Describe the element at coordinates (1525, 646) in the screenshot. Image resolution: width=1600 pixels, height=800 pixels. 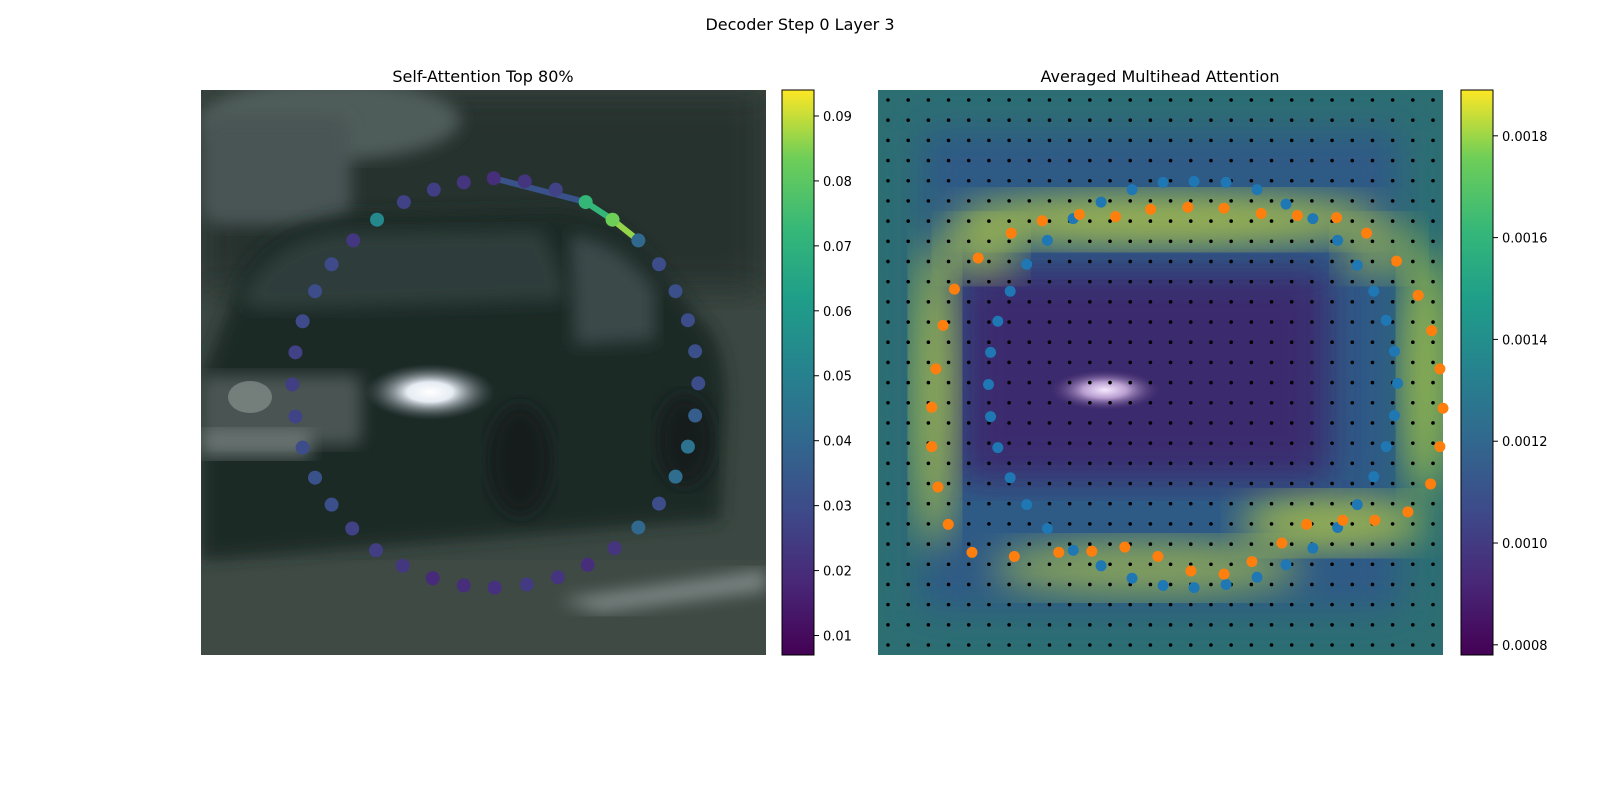
I see `colorbar-tick-label: 0.0008` at that location.